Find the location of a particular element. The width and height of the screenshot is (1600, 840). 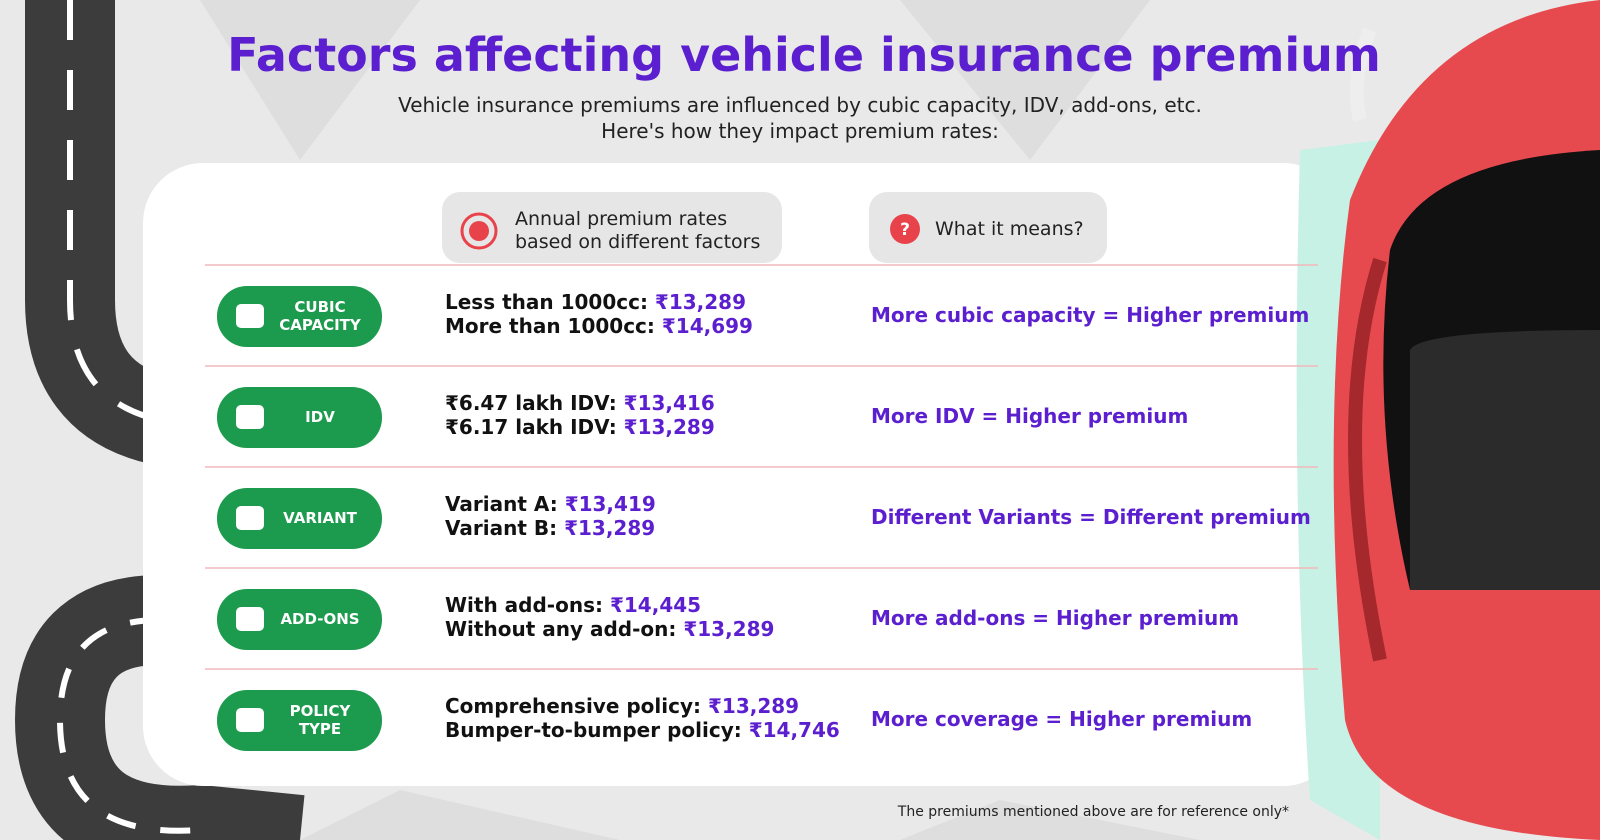

rate-line: More than 1000cc: ₹14,699 is located at coordinates (599, 326).